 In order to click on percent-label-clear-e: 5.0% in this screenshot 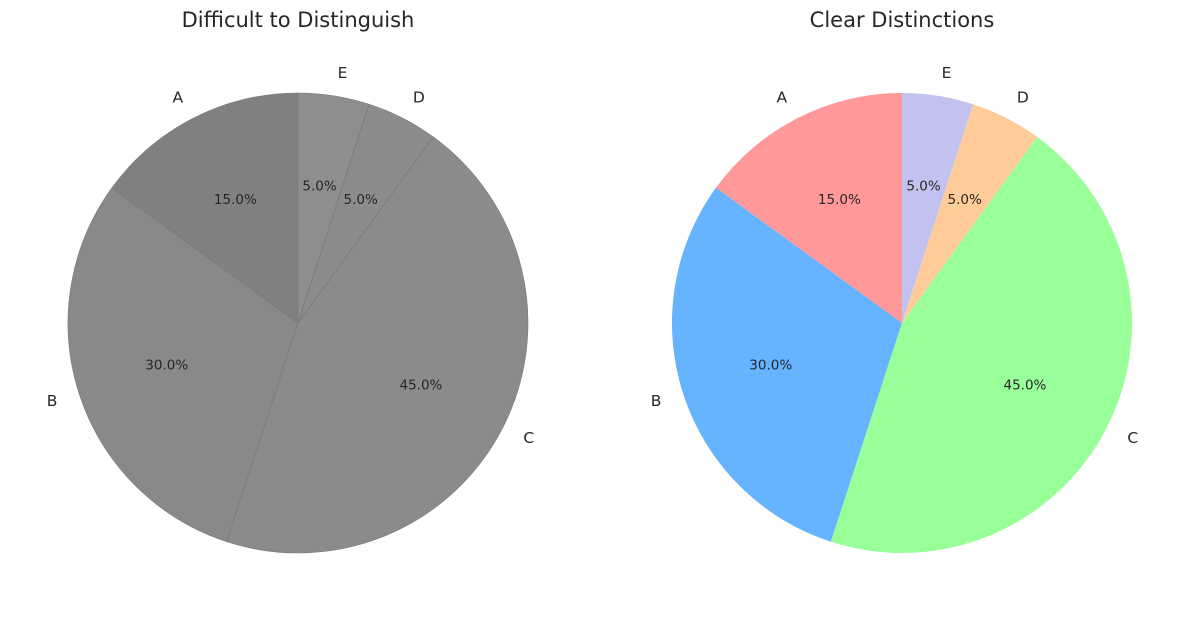, I will do `click(923, 187)`.